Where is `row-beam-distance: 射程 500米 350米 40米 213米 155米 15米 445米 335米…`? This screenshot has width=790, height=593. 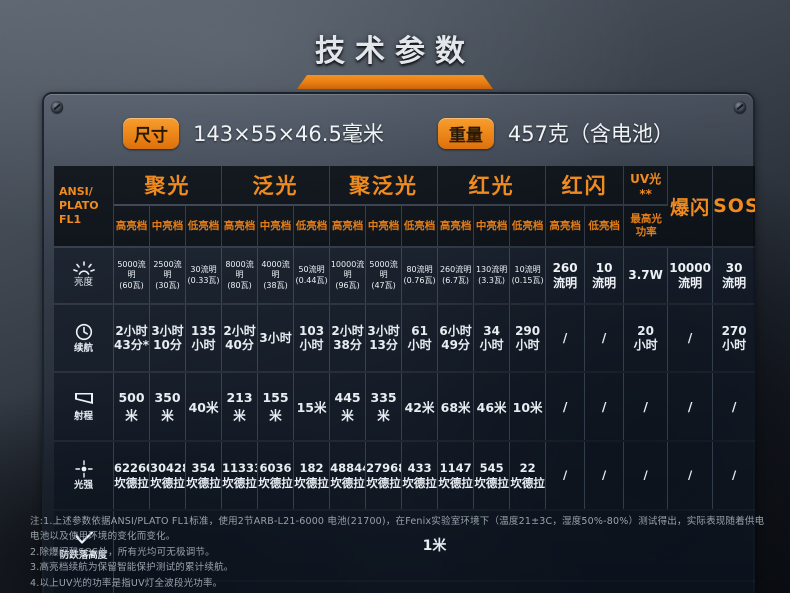
row-beam-distance: 射程 500米 350米 40米 213米 155米 15米 445米 335米… is located at coordinates (405, 407).